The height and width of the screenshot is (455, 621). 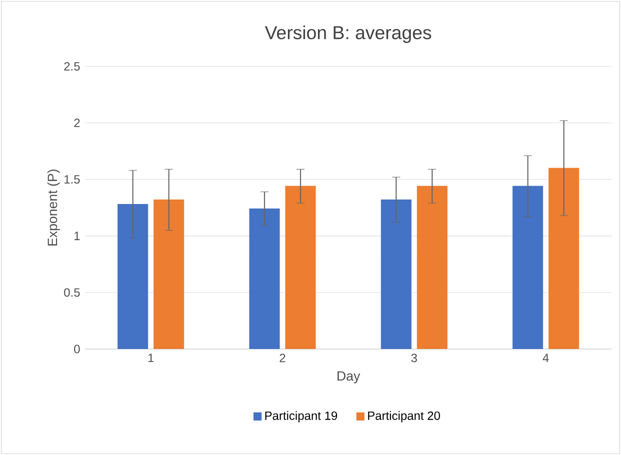 I want to click on y-tick-label: 0, so click(x=77, y=349).